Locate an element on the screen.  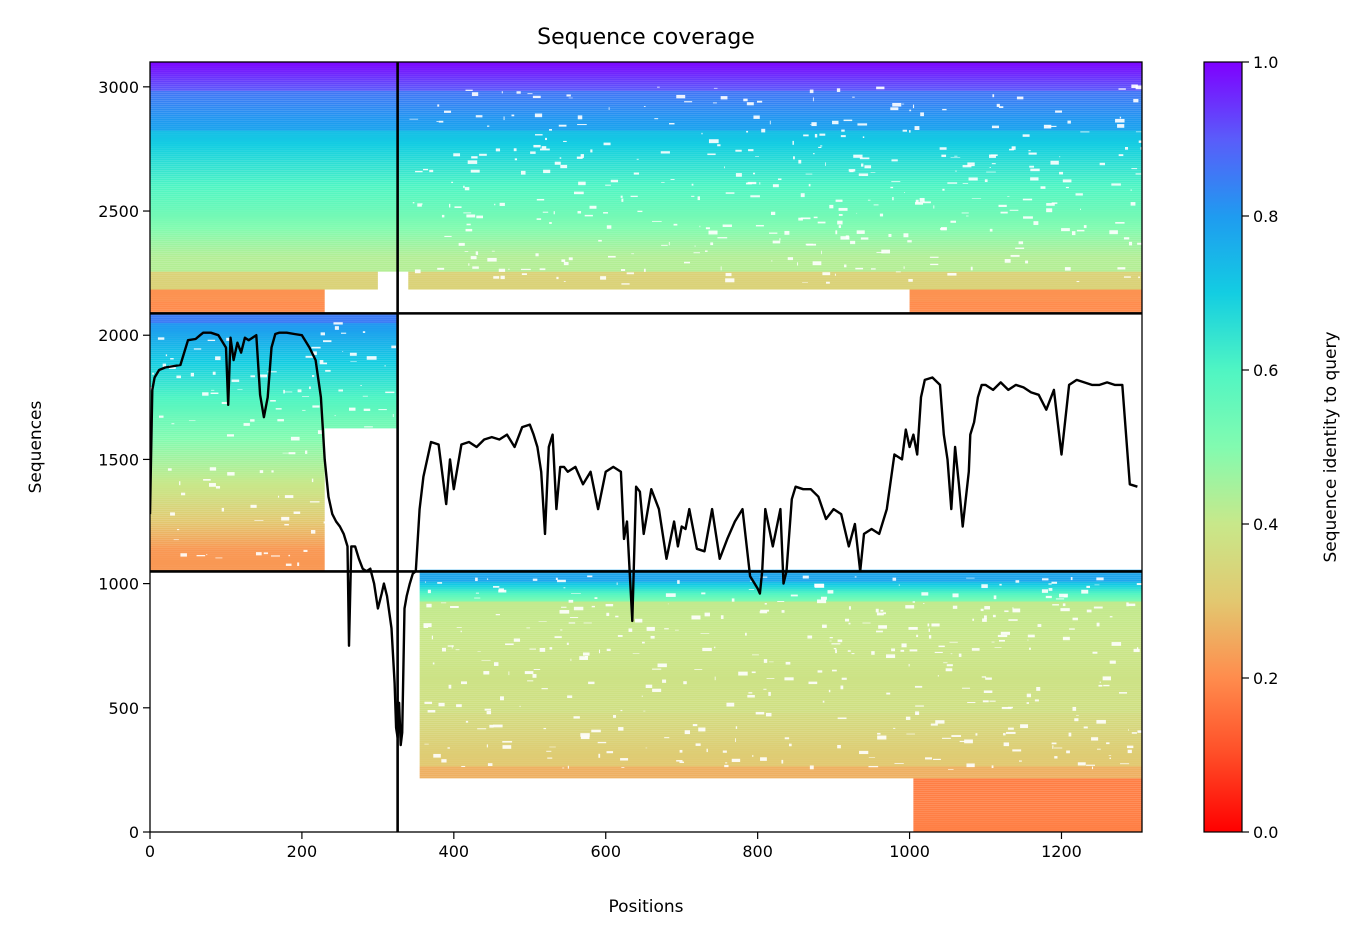
x-tick-label: 200 is located at coordinates (302, 851).